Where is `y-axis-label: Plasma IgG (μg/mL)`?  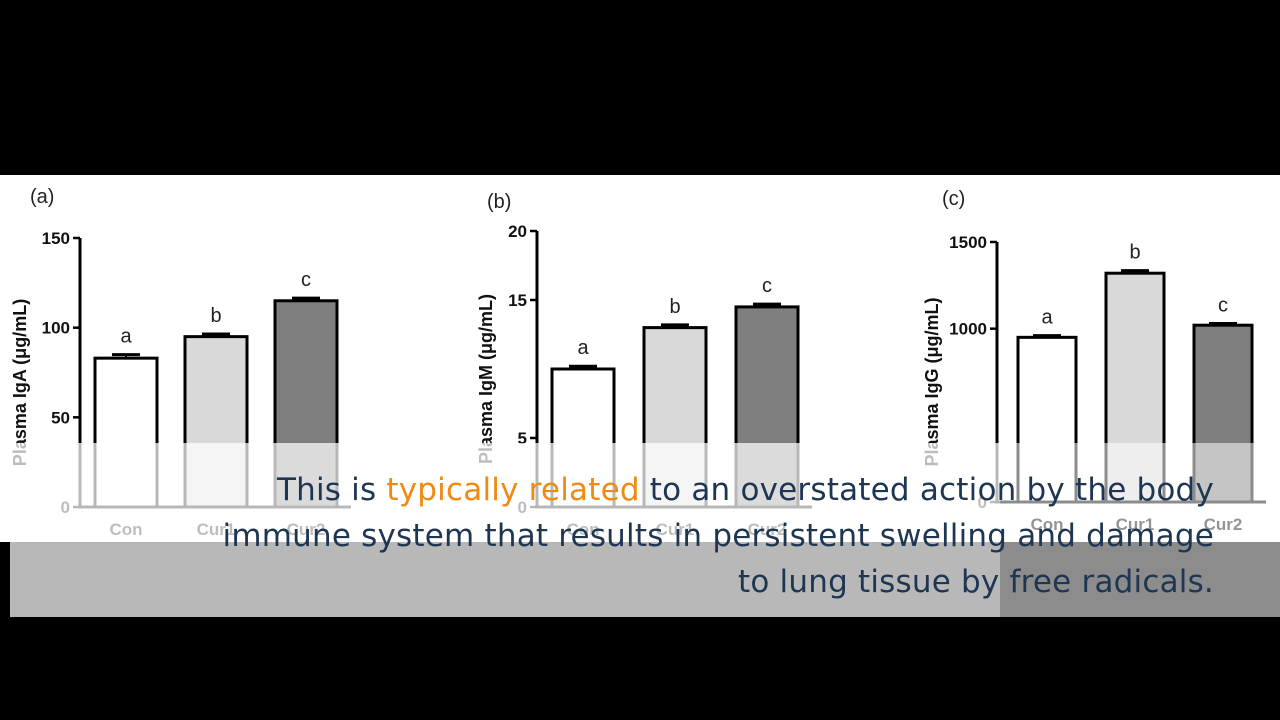 y-axis-label: Plasma IgG (μg/mL) is located at coordinates (932, 381).